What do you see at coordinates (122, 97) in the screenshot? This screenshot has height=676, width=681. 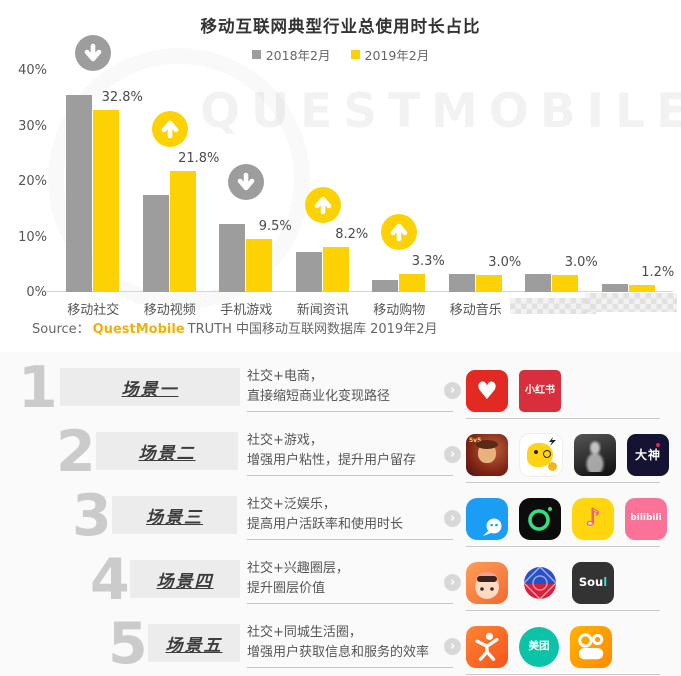 I see `bar-value-label: 32.8%` at bounding box center [122, 97].